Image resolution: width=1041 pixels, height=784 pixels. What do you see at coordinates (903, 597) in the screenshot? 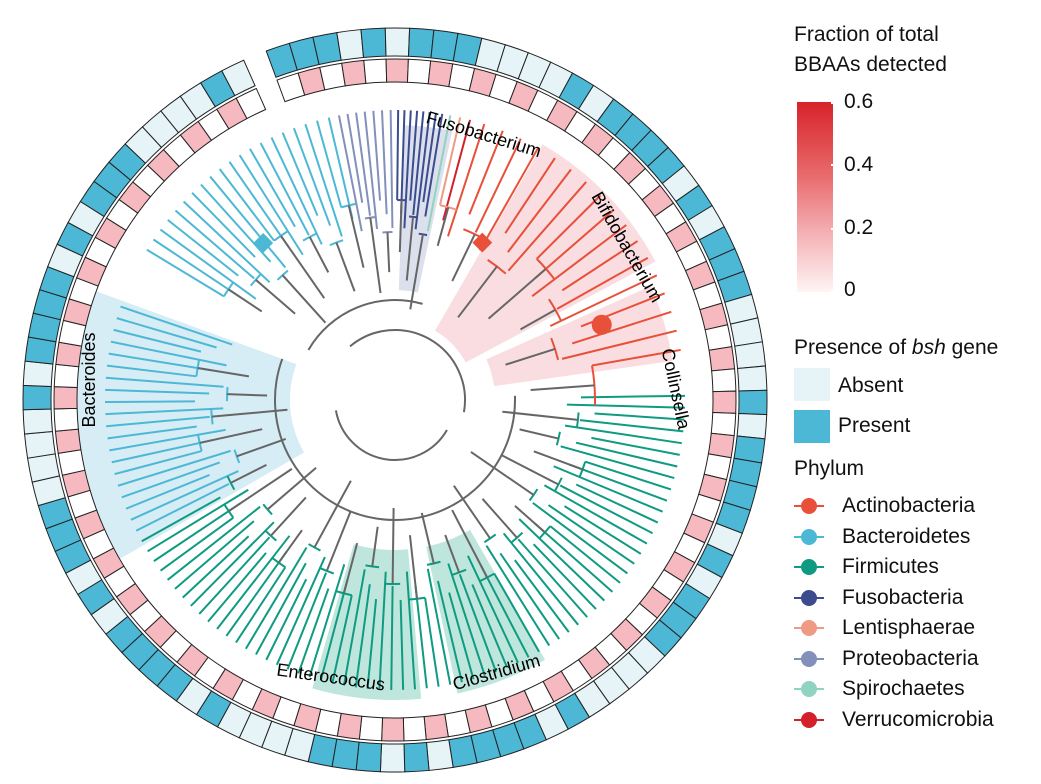
I see `phylum-label: Fusobacteria` at bounding box center [903, 597].